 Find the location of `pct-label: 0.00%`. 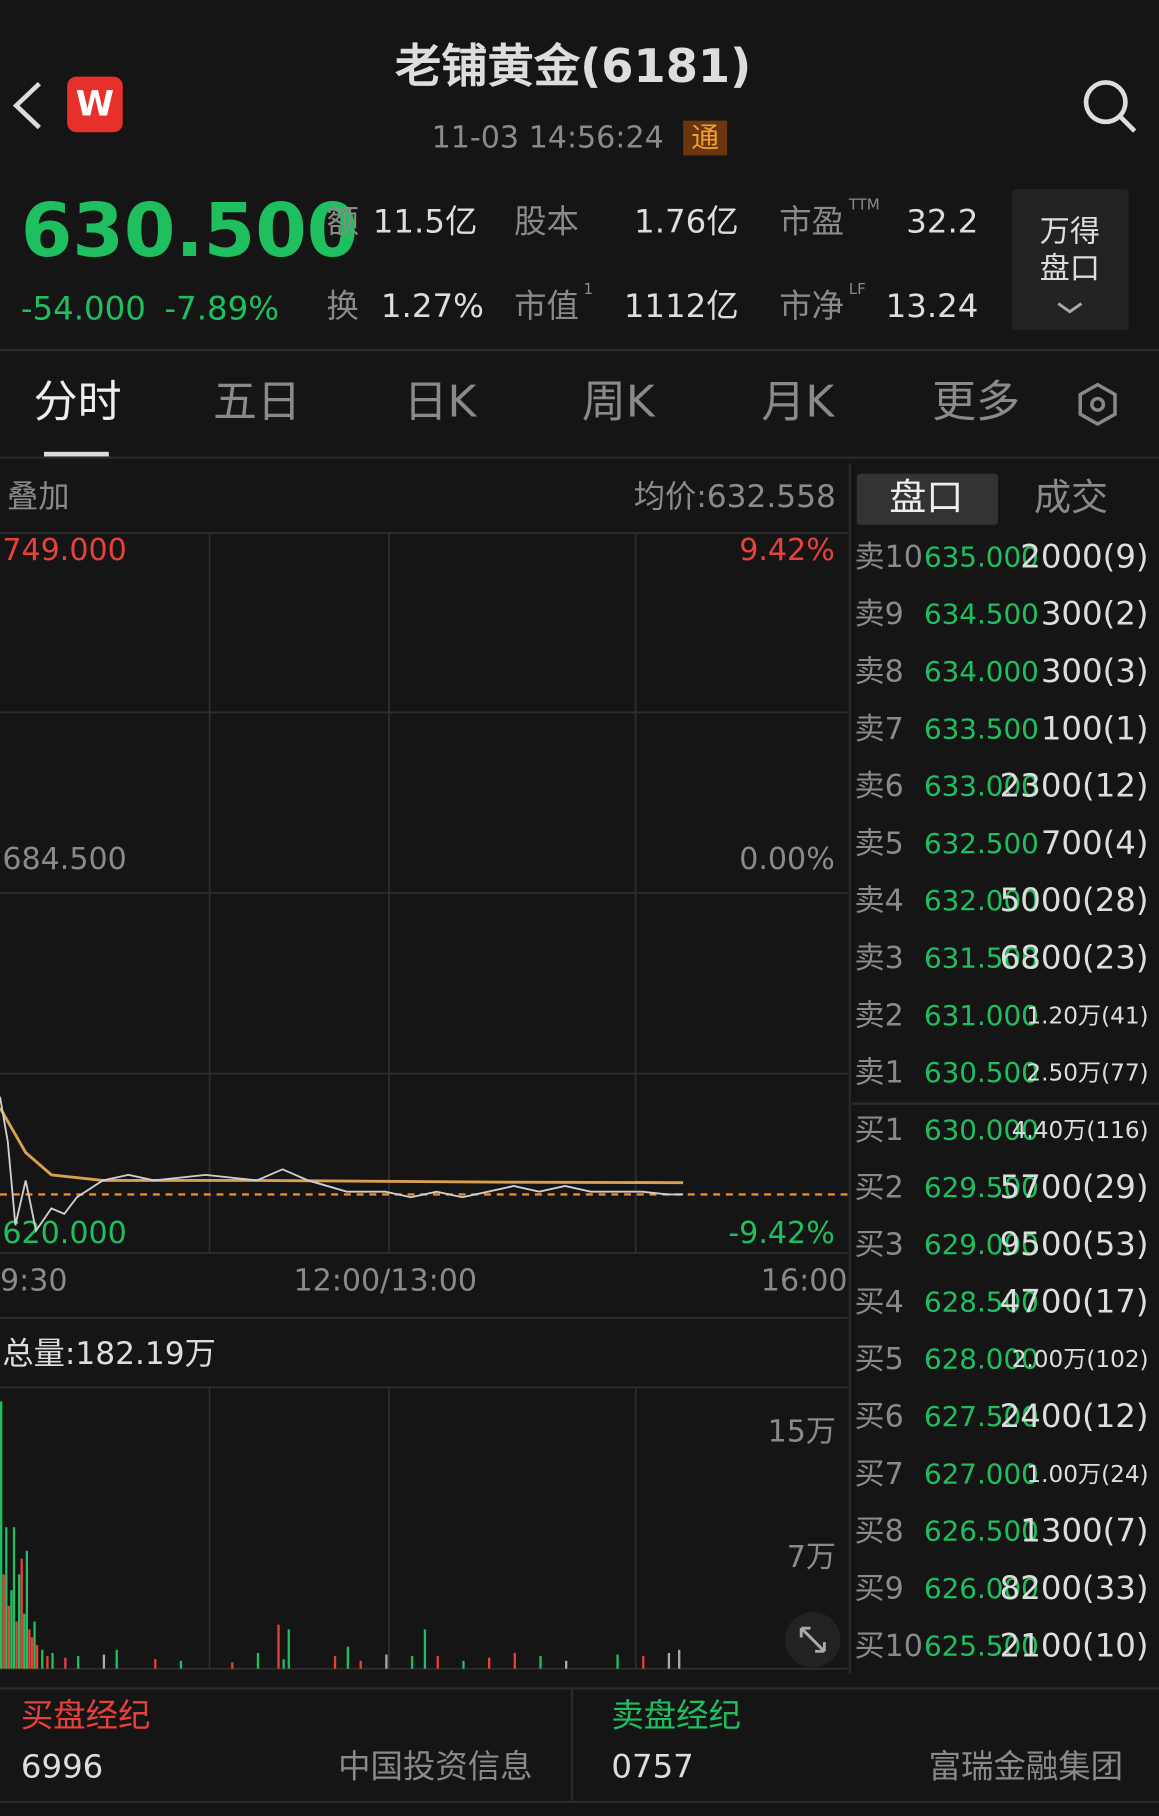

pct-label: 0.00% is located at coordinates (787, 859).